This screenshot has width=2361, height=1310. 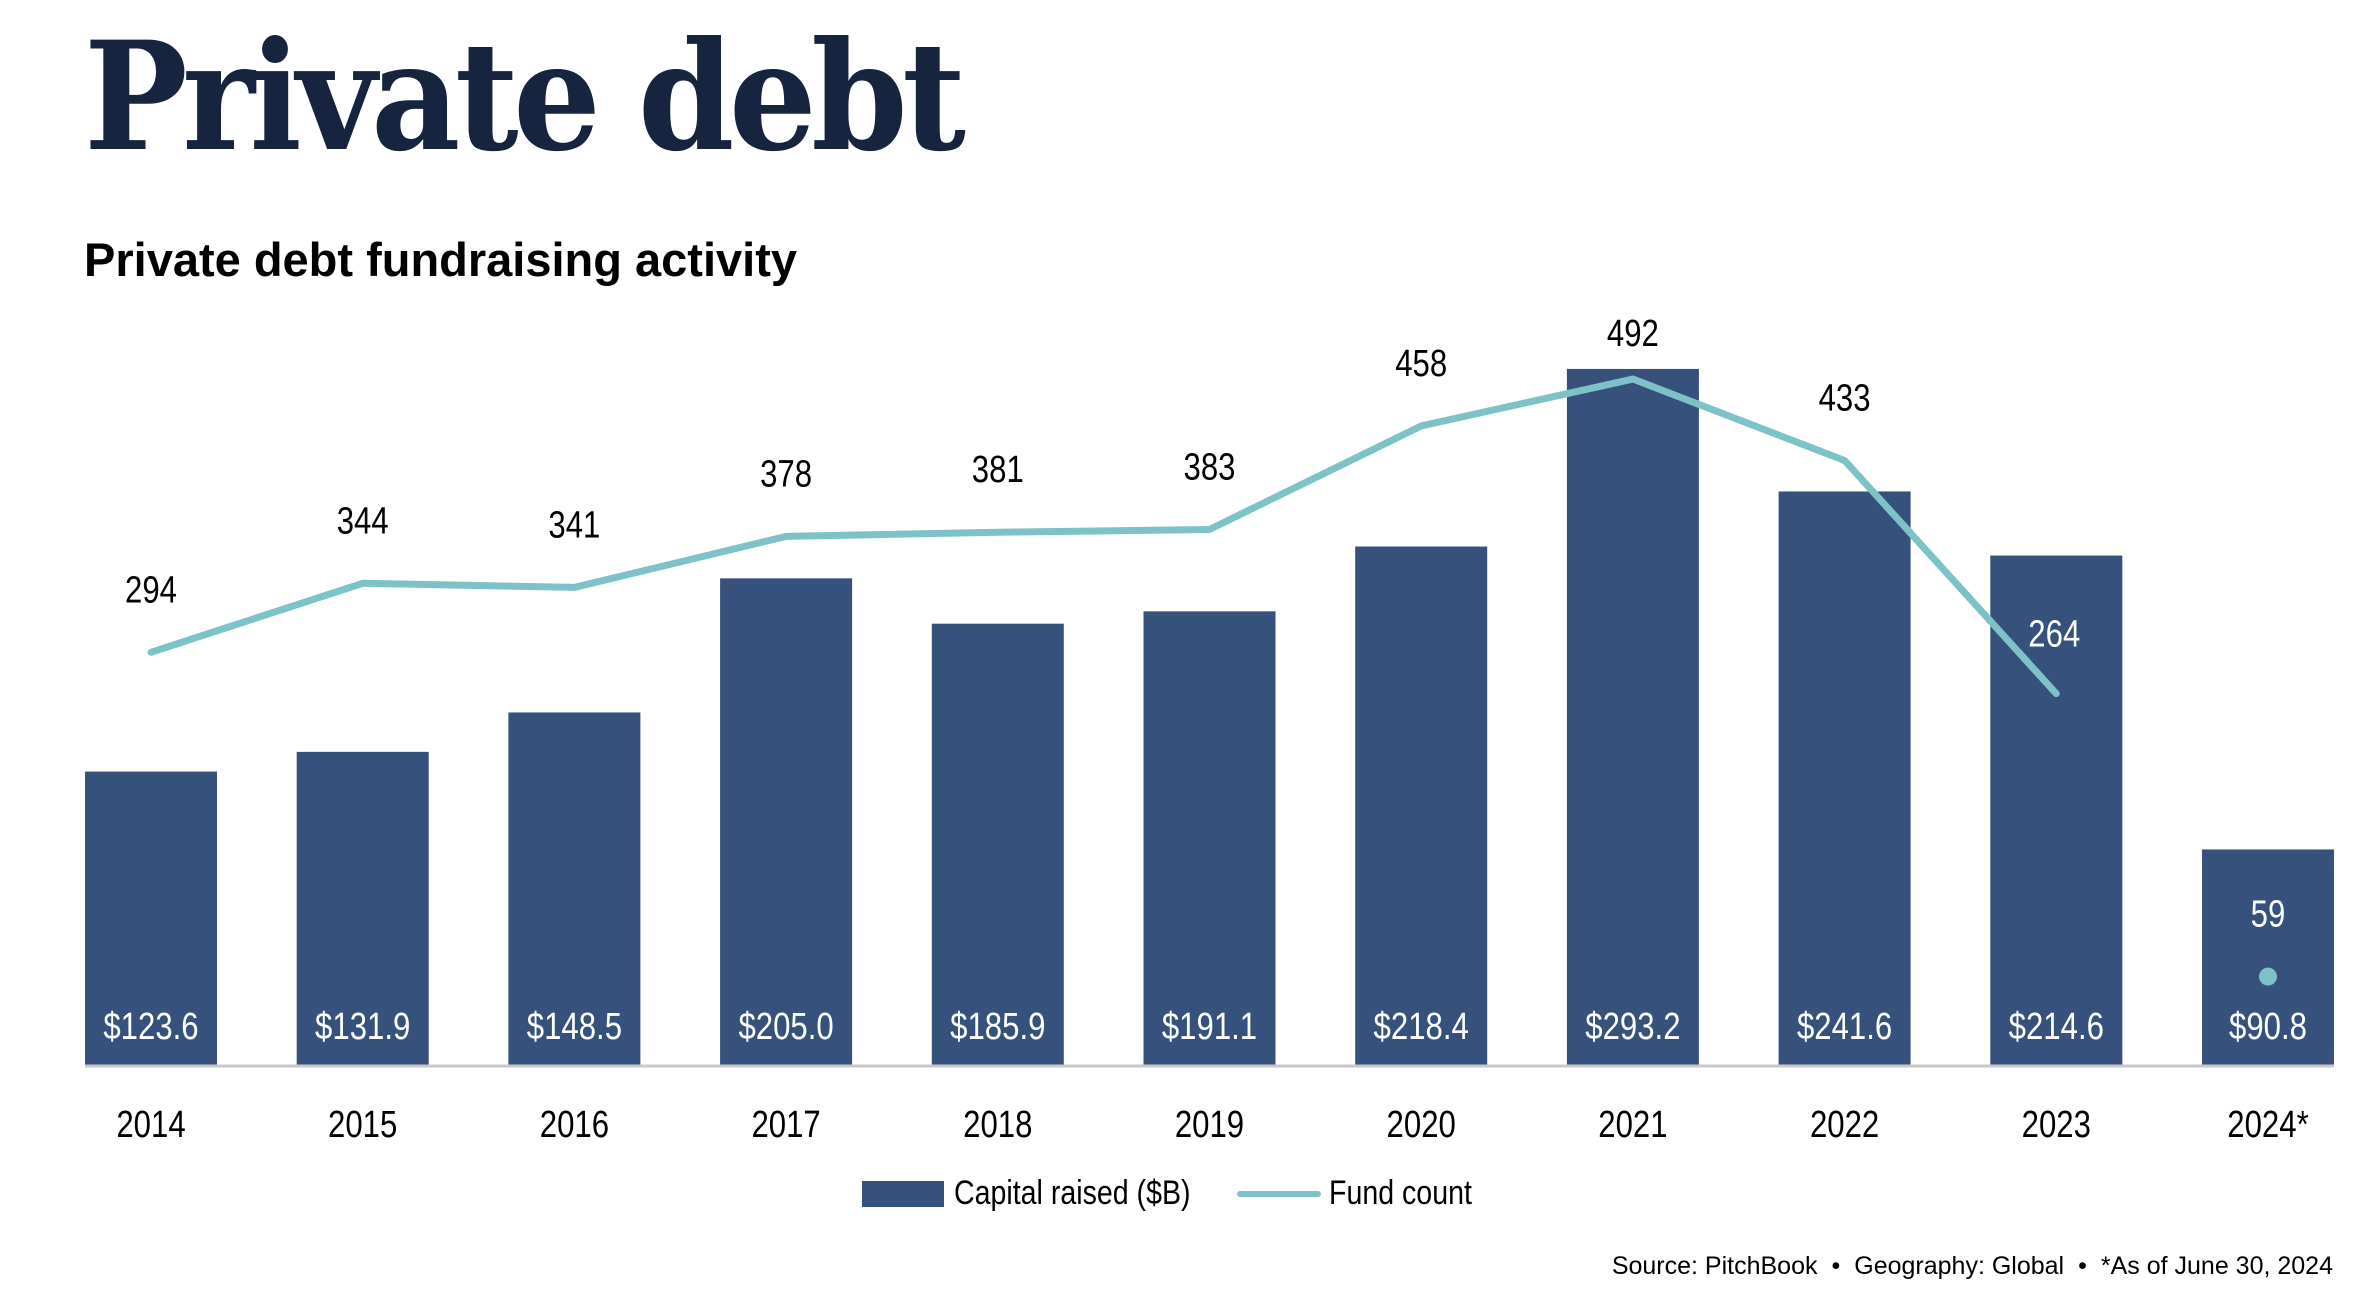 I want to click on bar-2014, so click(x=151, y=918).